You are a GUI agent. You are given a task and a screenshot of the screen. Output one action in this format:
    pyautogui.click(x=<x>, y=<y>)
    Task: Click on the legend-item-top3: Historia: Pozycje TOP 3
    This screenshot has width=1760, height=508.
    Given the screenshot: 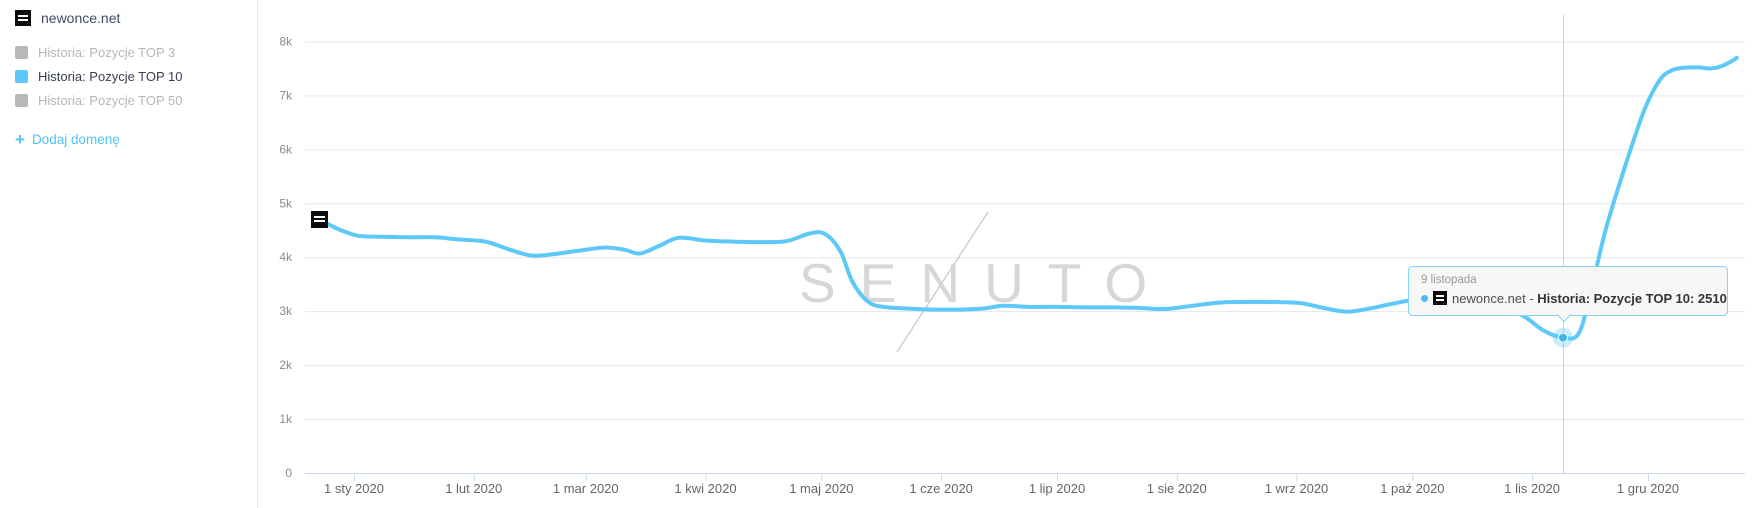 What is the action you would take?
    pyautogui.click(x=129, y=52)
    